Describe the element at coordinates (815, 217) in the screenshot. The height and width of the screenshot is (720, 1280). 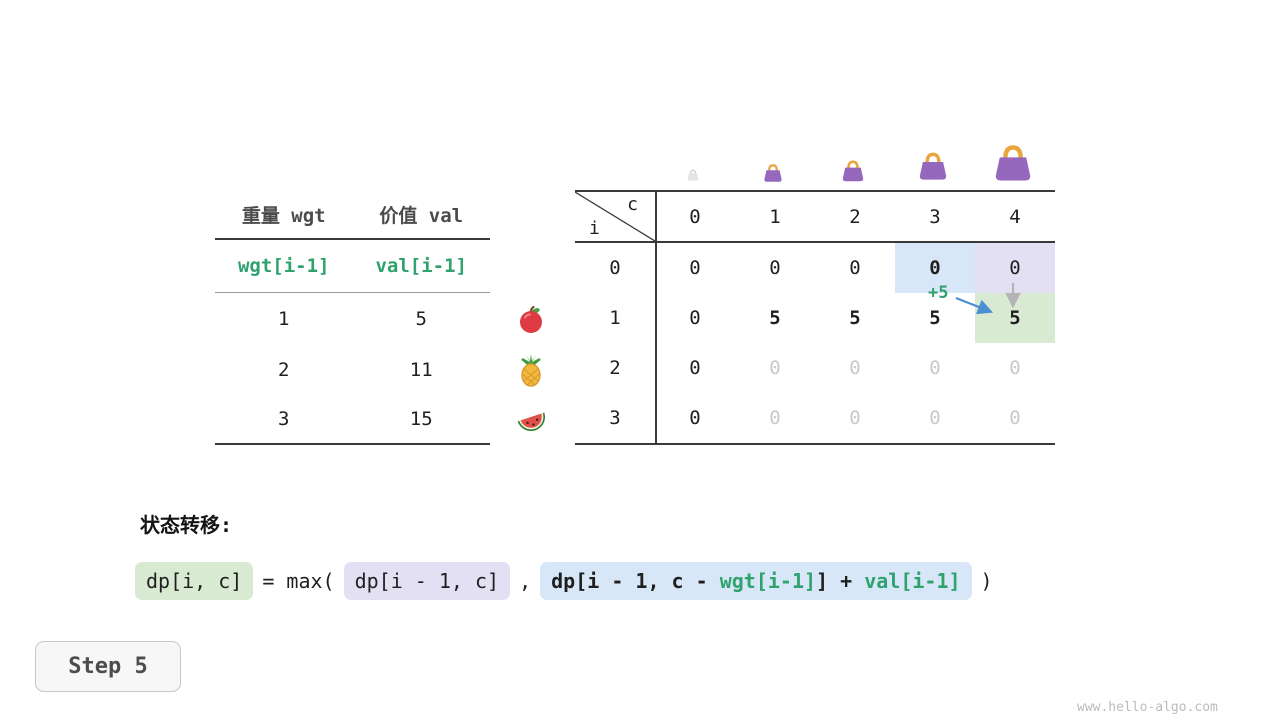
I see `dp-header-row: c i 0 1 2 3 4` at that location.